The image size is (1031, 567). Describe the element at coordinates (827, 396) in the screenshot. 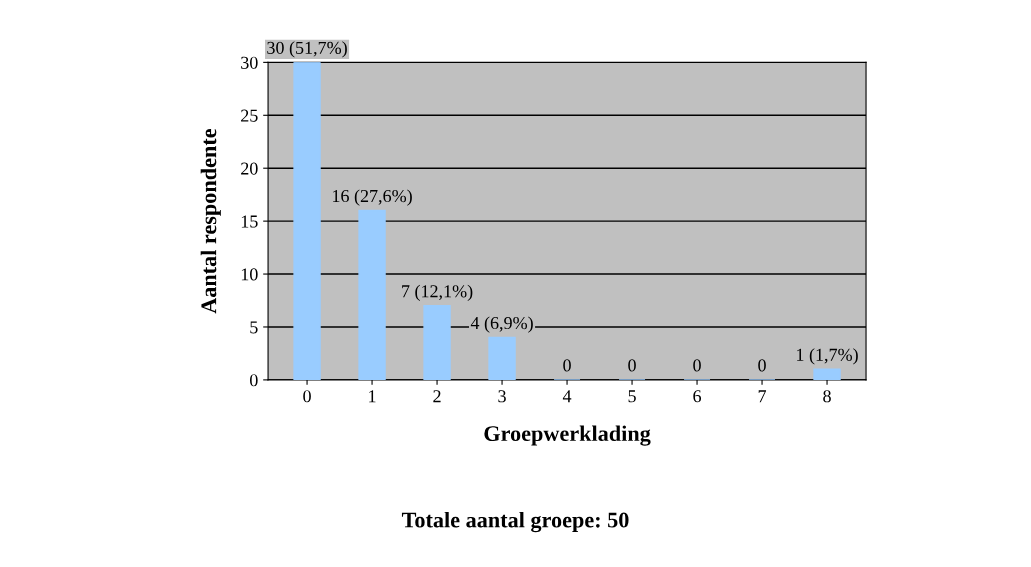

I see `x-tick-label: 8` at that location.